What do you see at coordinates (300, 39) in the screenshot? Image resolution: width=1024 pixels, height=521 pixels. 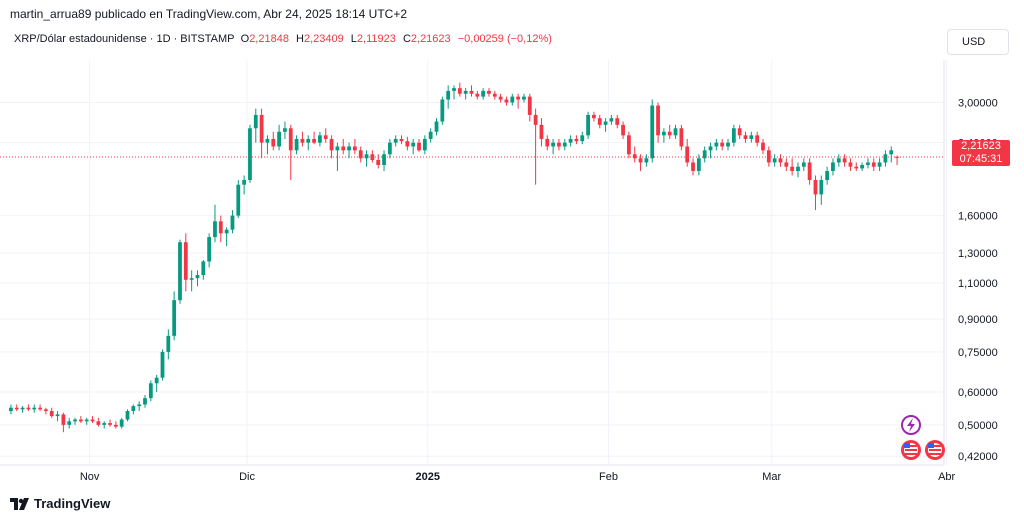 I see `high-label: H` at bounding box center [300, 39].